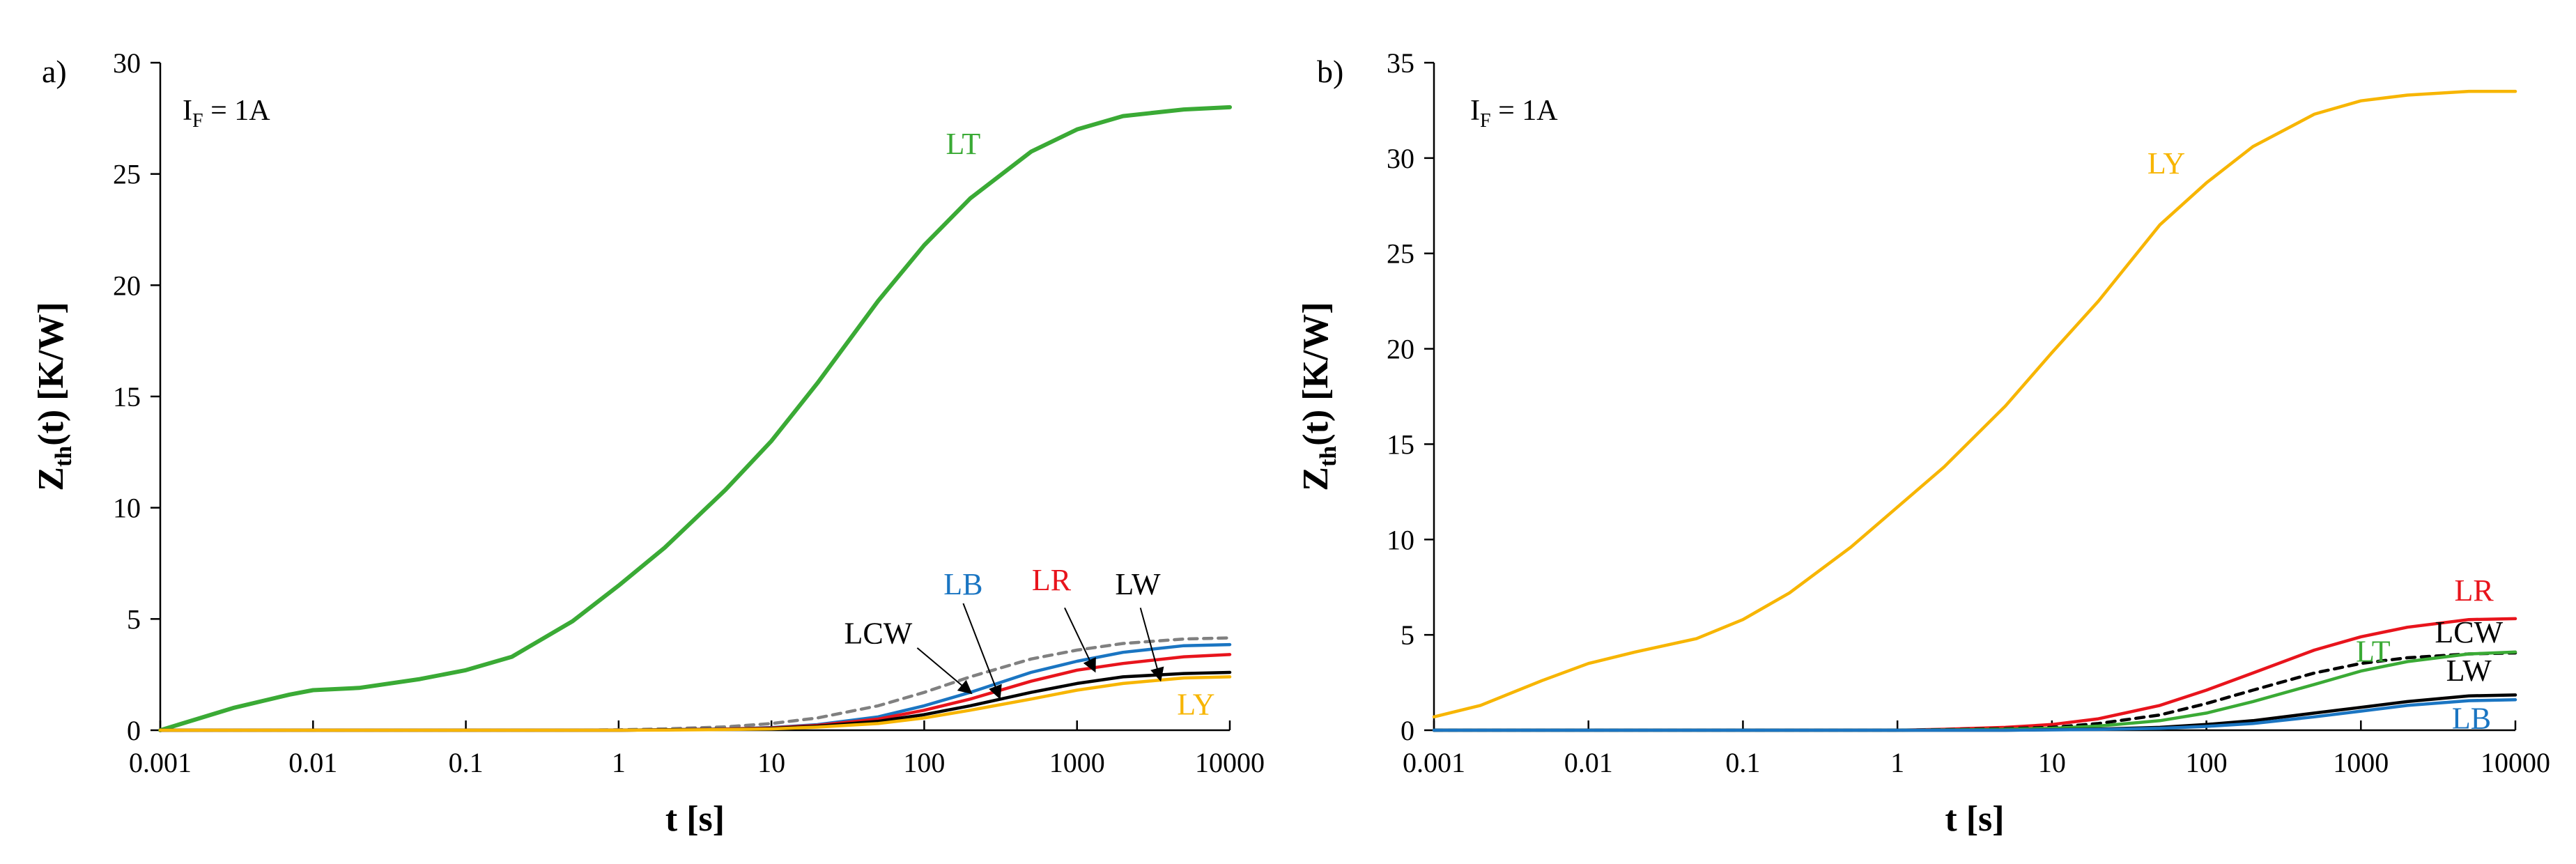 The height and width of the screenshot is (864, 2576). I want to click on series-line-lw, so click(695, 701).